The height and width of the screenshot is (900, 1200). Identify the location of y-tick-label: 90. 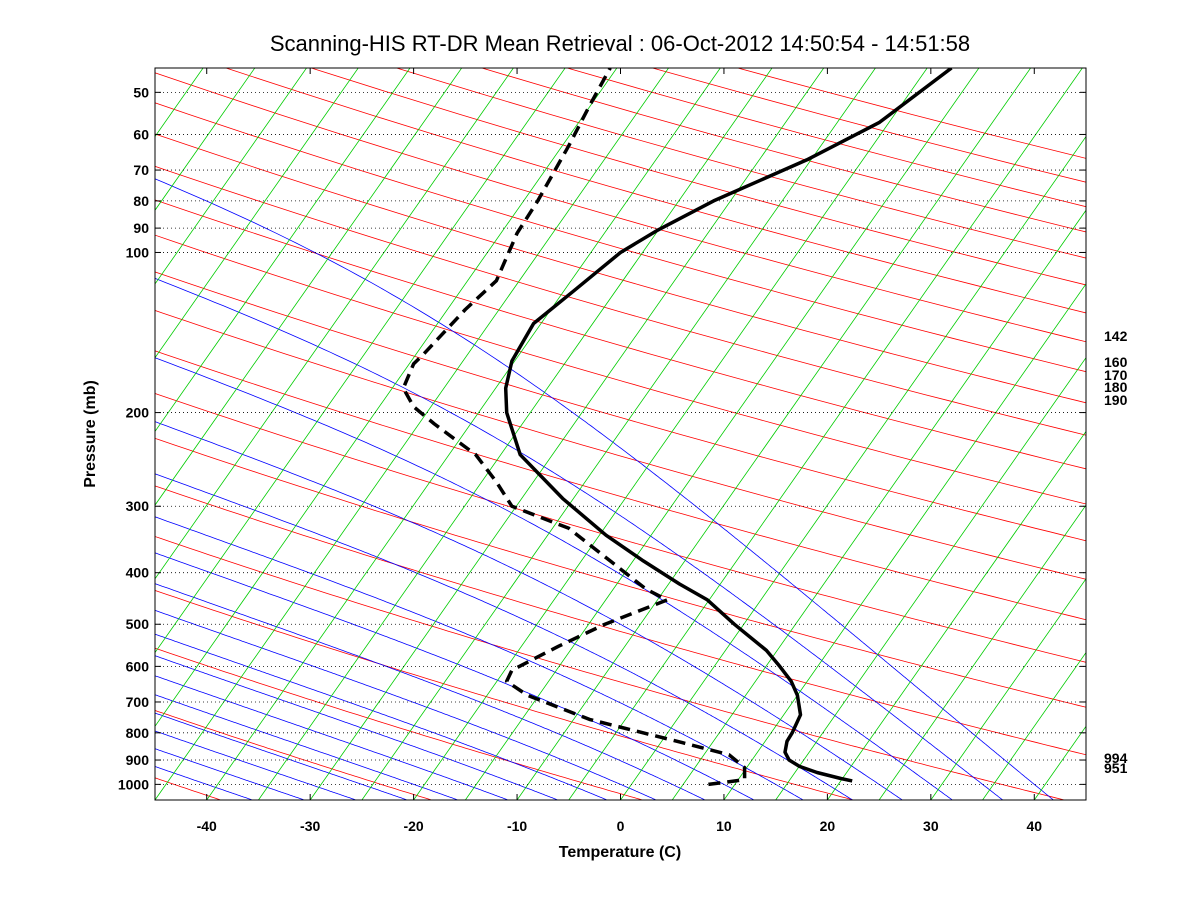
(141, 228).